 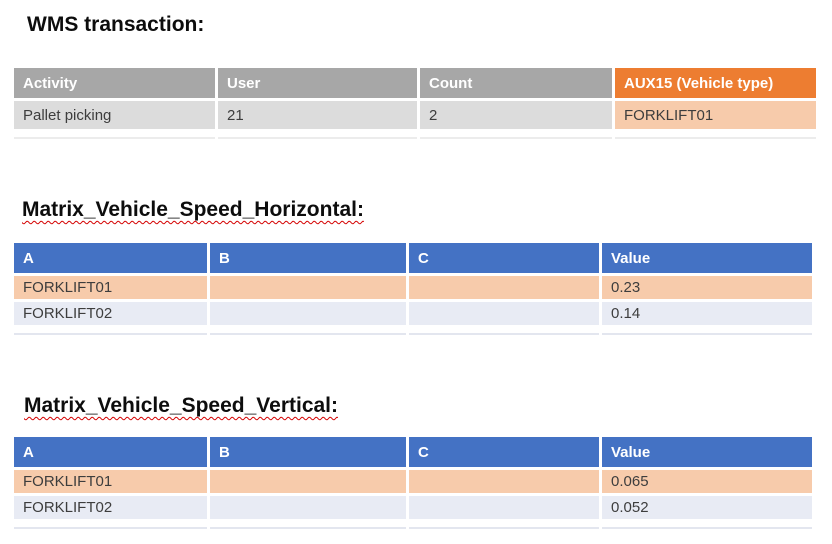 I want to click on horizontal-row2-cell-c, so click(x=504, y=313).